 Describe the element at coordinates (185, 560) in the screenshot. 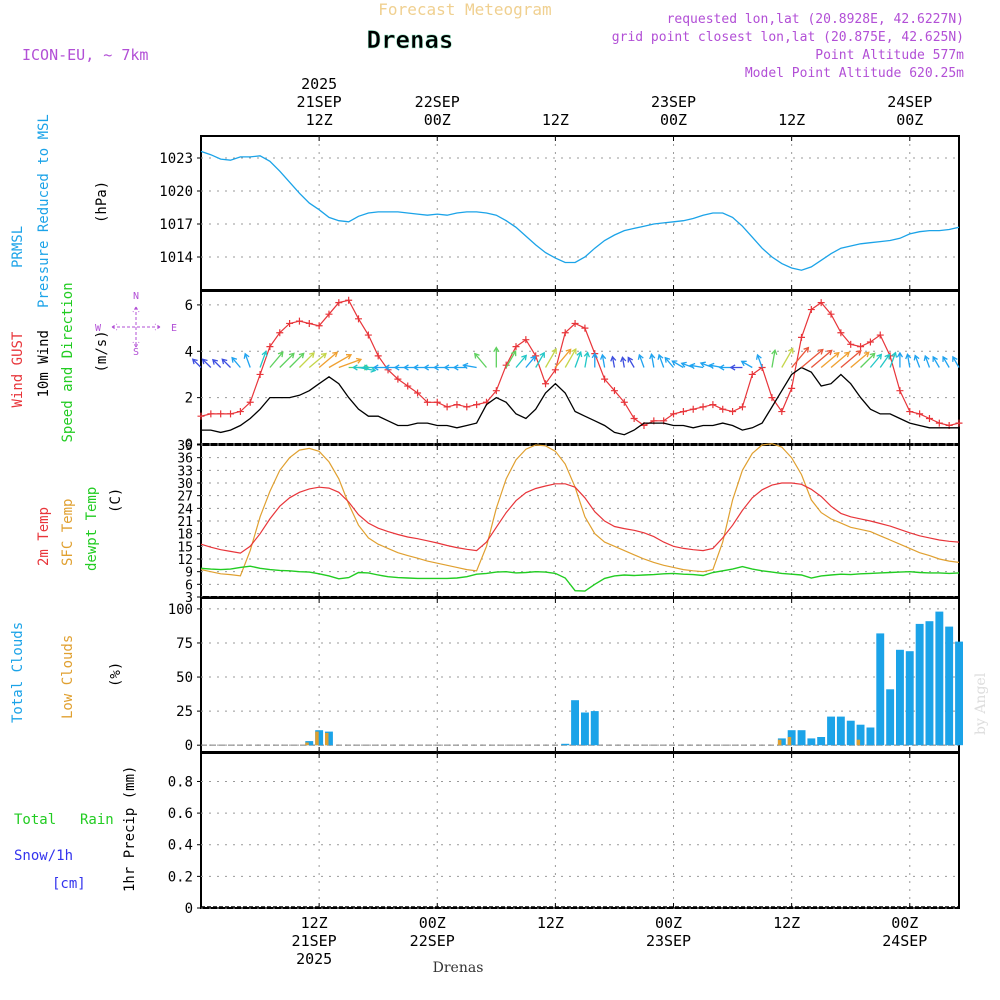

I see `y-tick-label: 12` at that location.